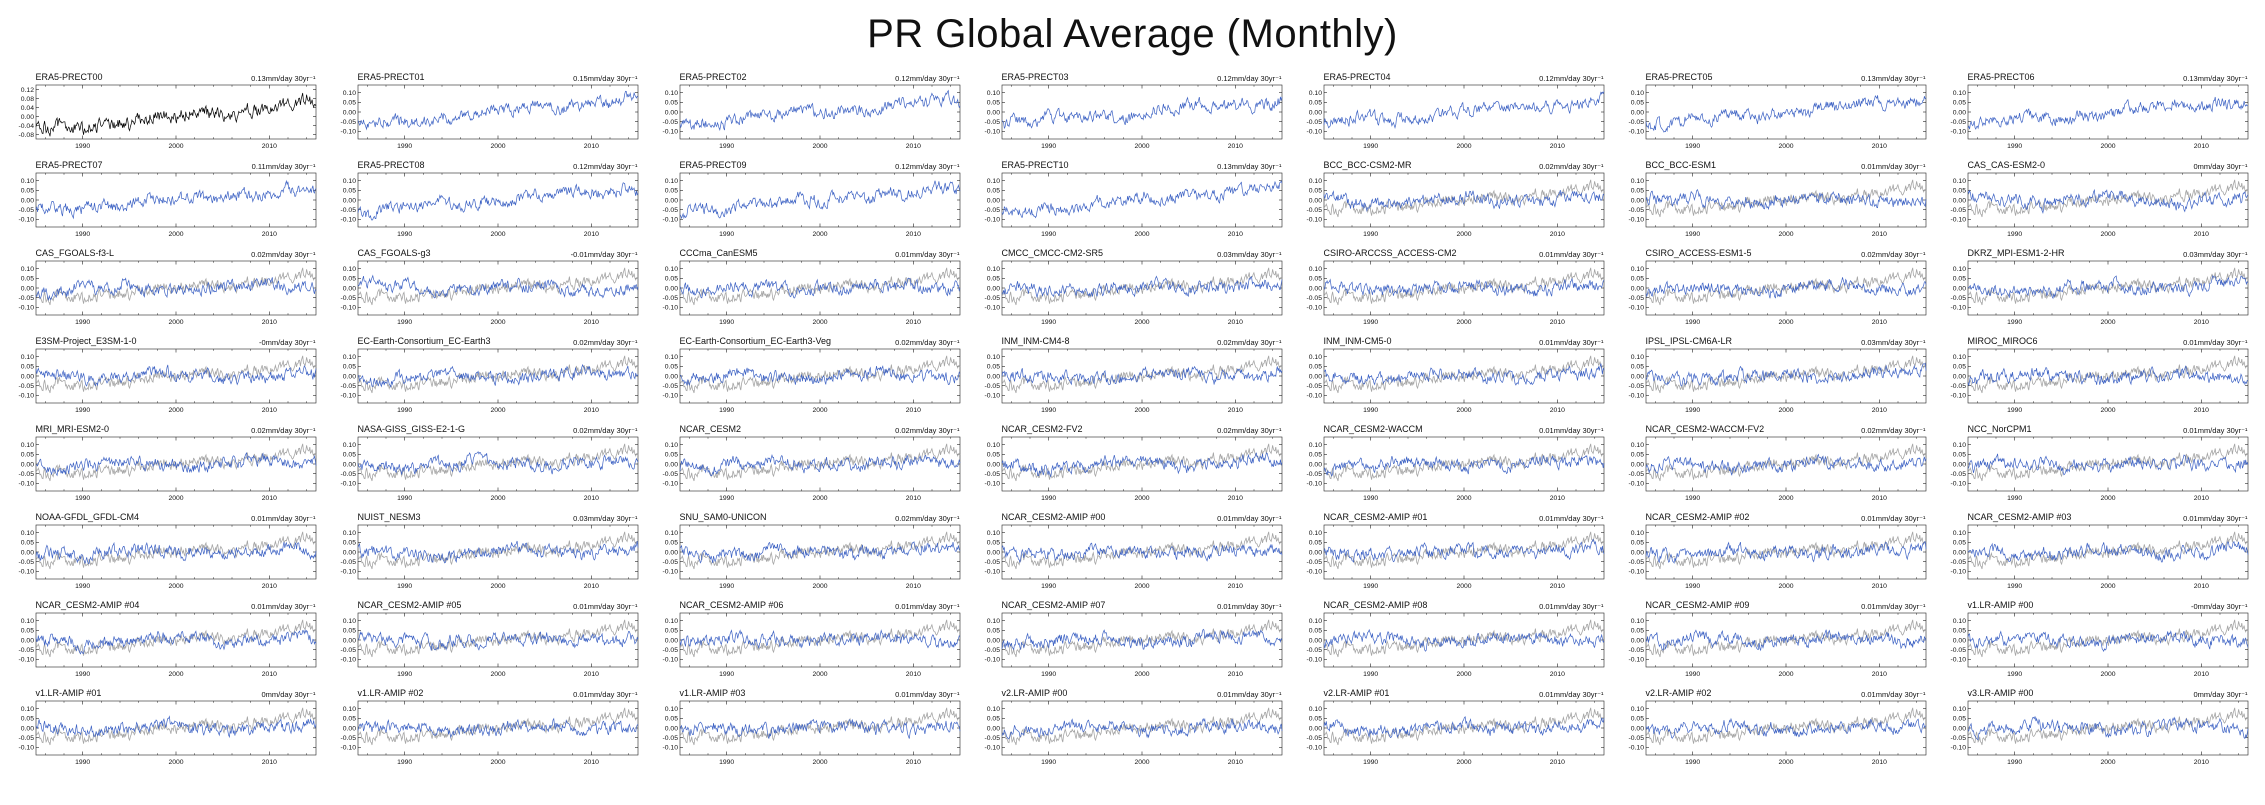 This screenshot has height=805, width=2265. Describe the element at coordinates (1777, 693) in the screenshot. I see `panel-header: v2.LR-AMIP #02 0.01mm/day 30yr⁻¹` at that location.